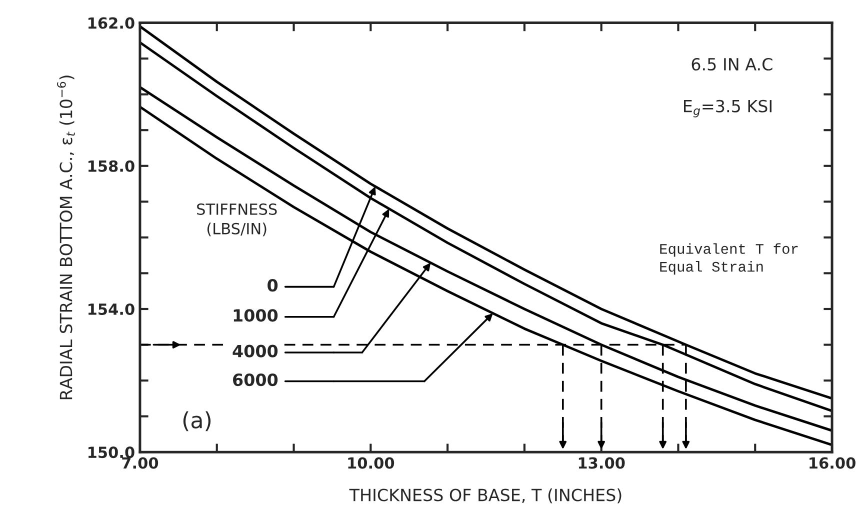 The height and width of the screenshot is (530, 864). Describe the element at coordinates (833, 463) in the screenshot. I see `x-tick-label: 16.00` at that location.